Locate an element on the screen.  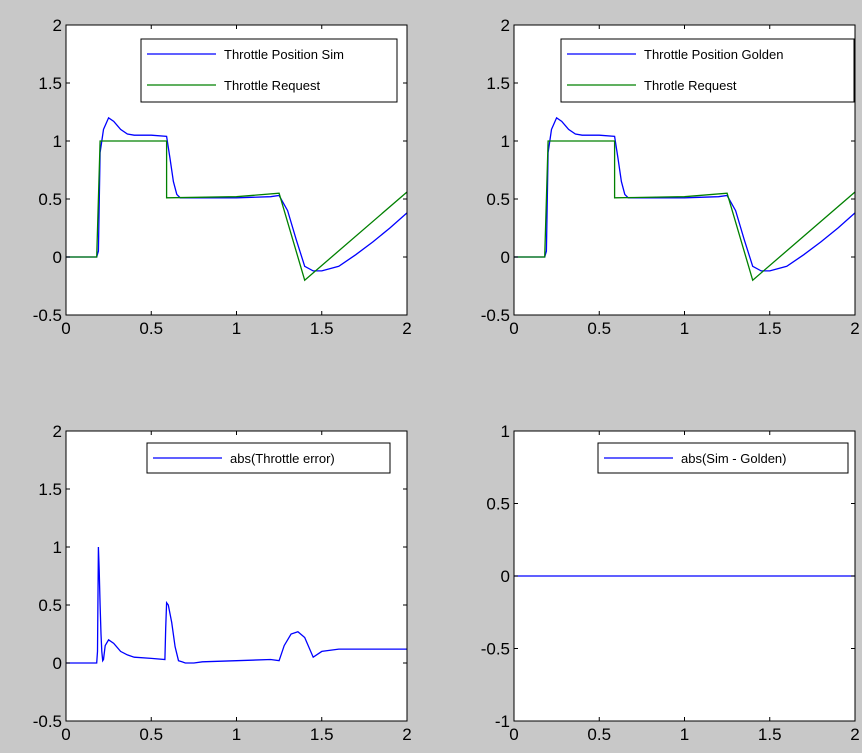
legend: Throttle Position Sim Throttle Request is located at coordinates (269, 70).